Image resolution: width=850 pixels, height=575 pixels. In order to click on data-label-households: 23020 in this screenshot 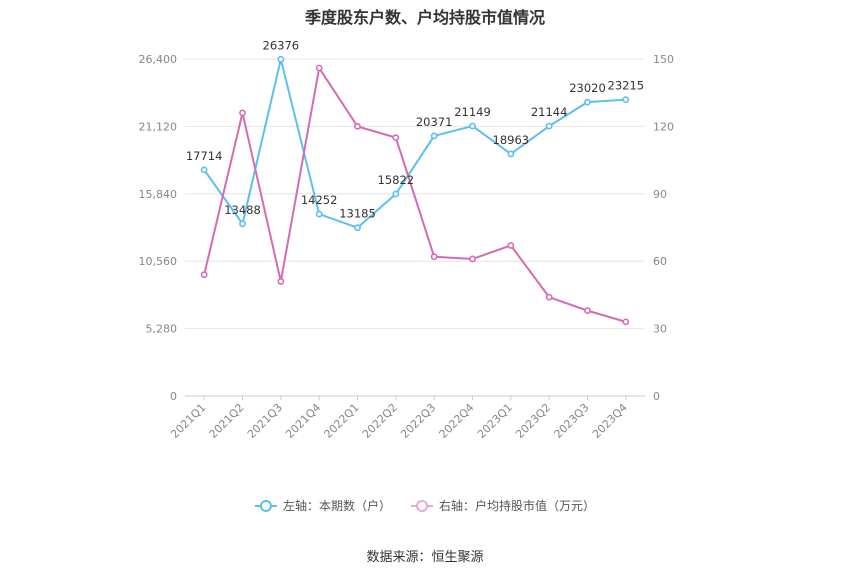, I will do `click(587, 88)`.